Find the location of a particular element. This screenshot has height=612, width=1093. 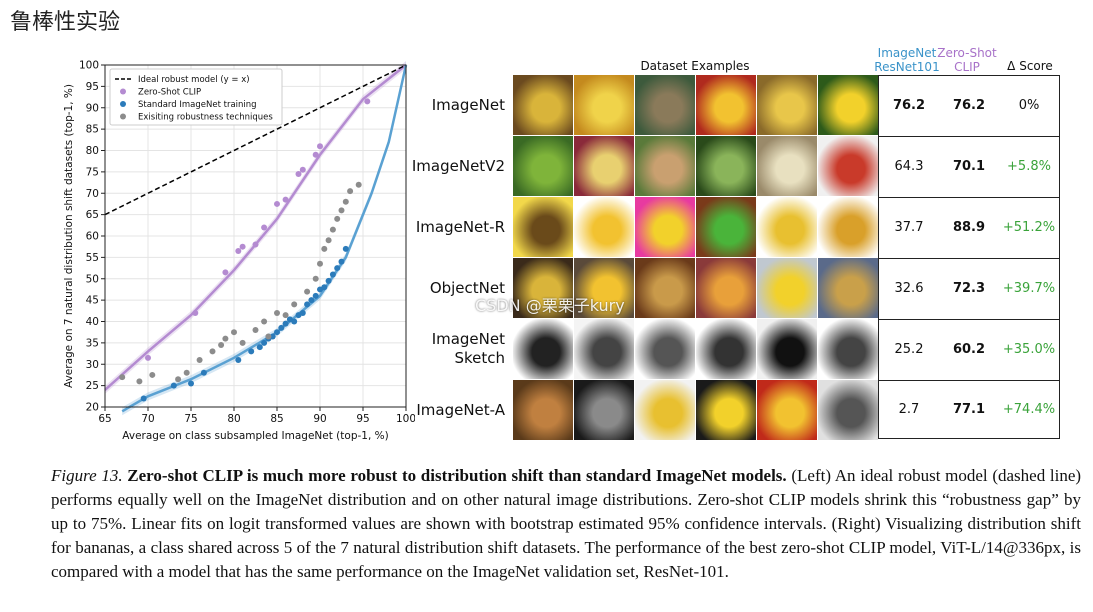

header-clip-line1: Zero-Shot is located at coordinates (967, 53).